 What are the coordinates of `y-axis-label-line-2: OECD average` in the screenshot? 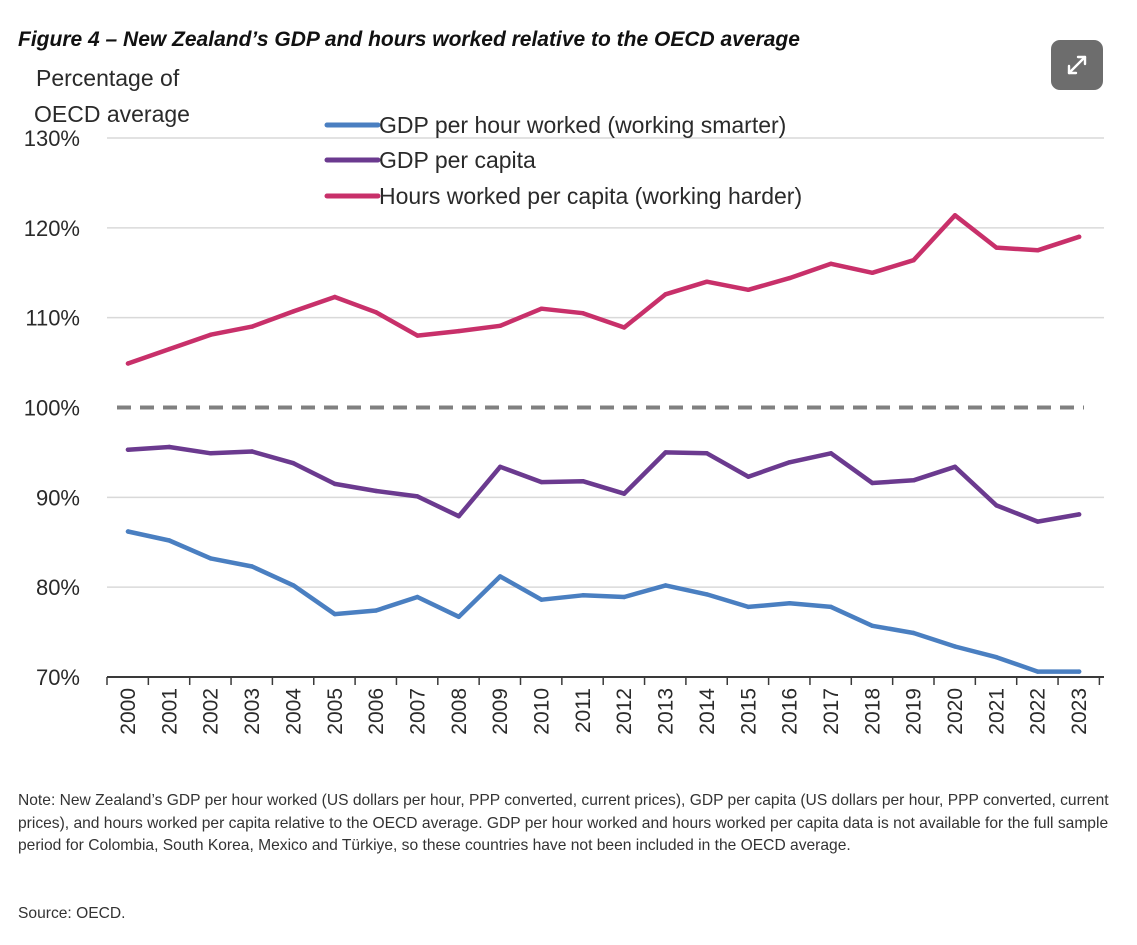 It's located at (112, 114).